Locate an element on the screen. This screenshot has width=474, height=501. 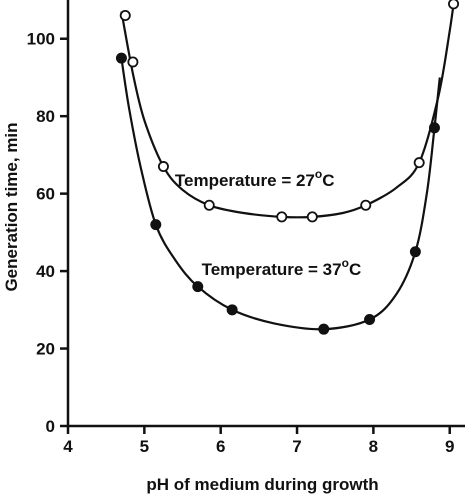
annotations: Temperature = 27oC Temperature = 37oC is located at coordinates (268, 223).